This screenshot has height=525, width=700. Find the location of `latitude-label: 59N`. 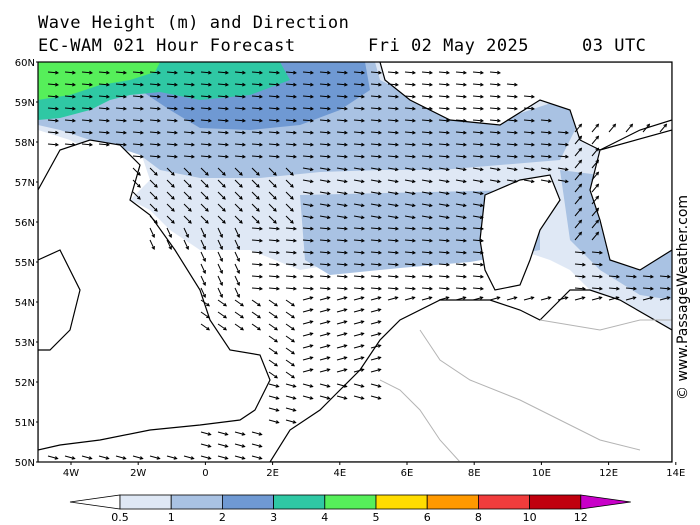

latitude-label: 59N is located at coordinates (25, 103).